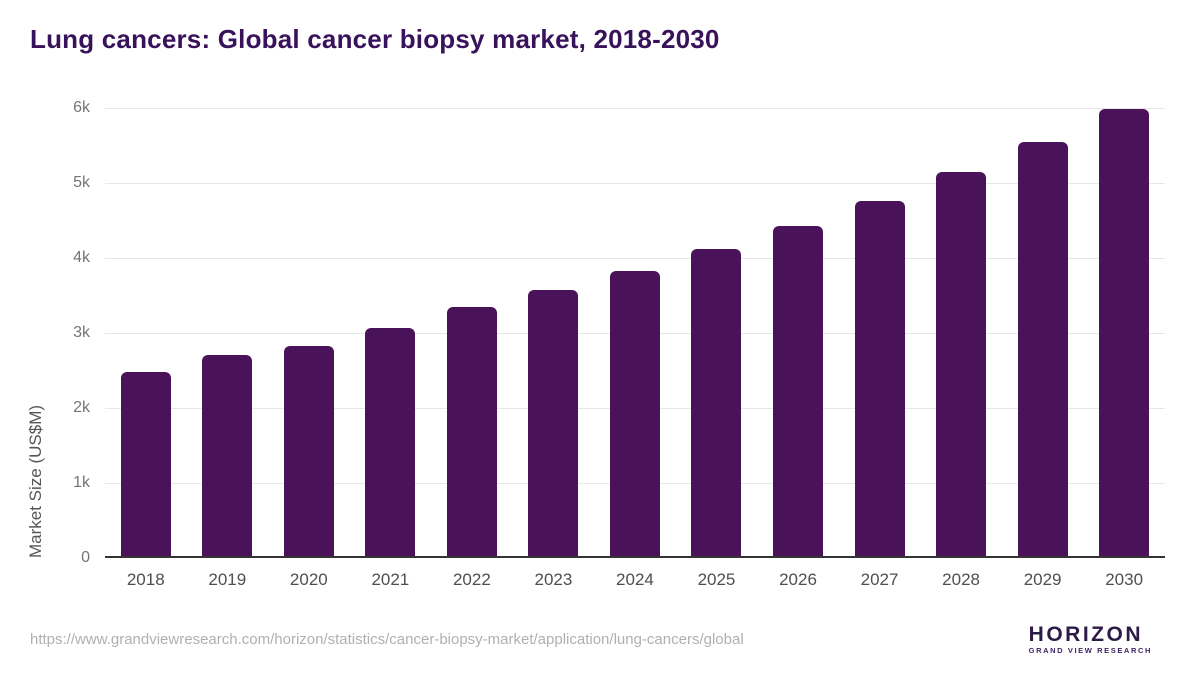  I want to click on bar-slot-2023, so click(554, 332).